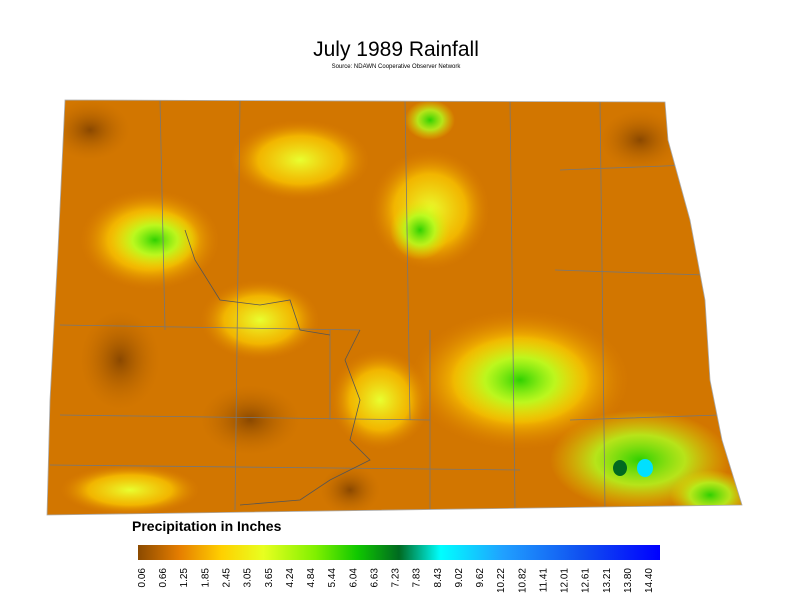 The height and width of the screenshot is (612, 792). What do you see at coordinates (184, 578) in the screenshot?
I see `legend-tick-label: 1.25` at bounding box center [184, 578].